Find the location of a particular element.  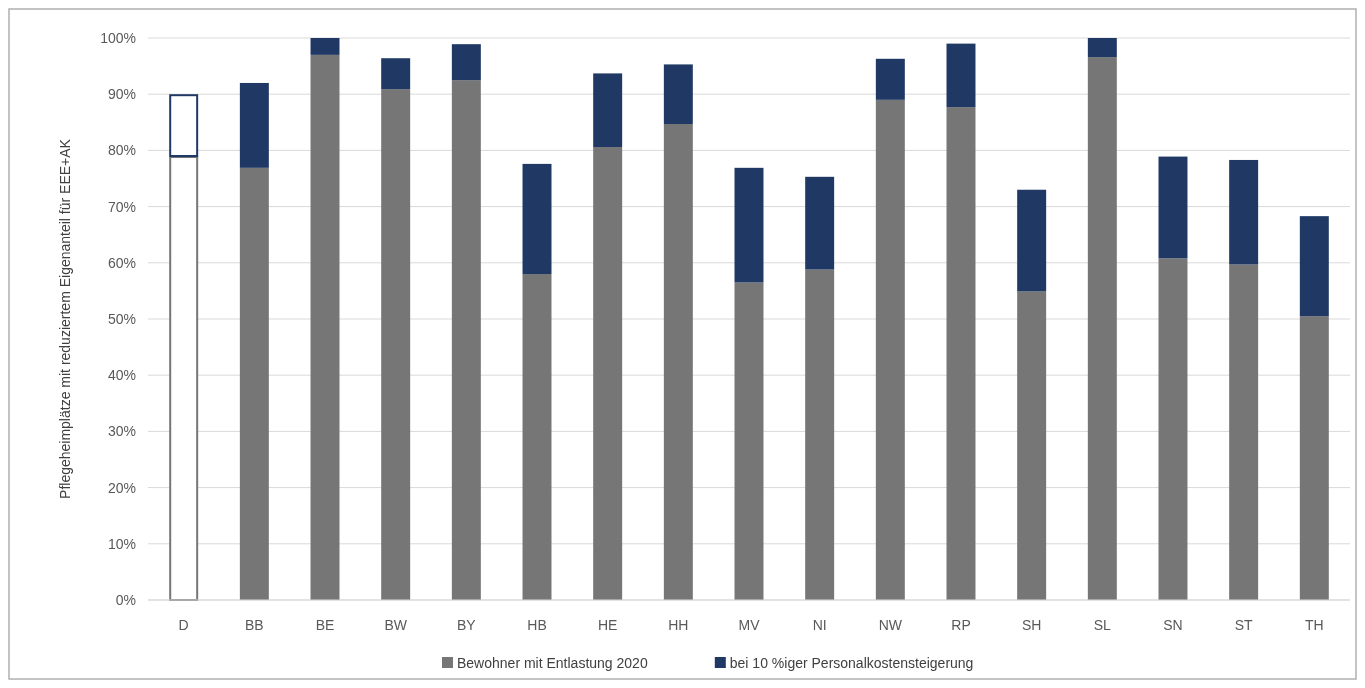

y-tick-label: 70% is located at coordinates (121, 206).